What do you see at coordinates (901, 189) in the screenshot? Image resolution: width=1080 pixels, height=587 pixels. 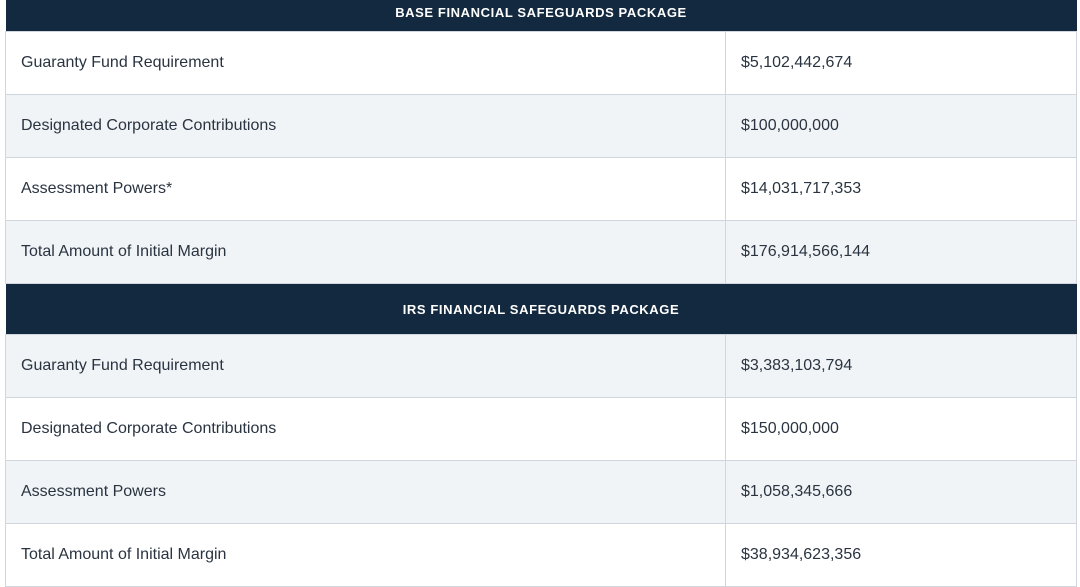 I see `row-value: $14,031,717,353` at bounding box center [901, 189].